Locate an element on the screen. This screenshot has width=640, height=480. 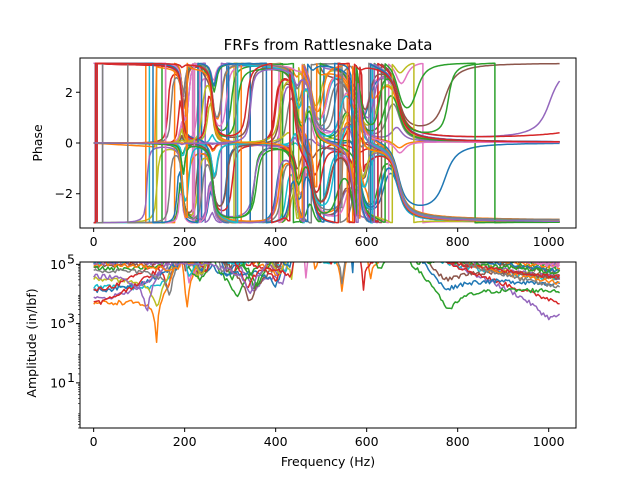
amplitude-x-tick-label: 600 is located at coordinates (367, 441).